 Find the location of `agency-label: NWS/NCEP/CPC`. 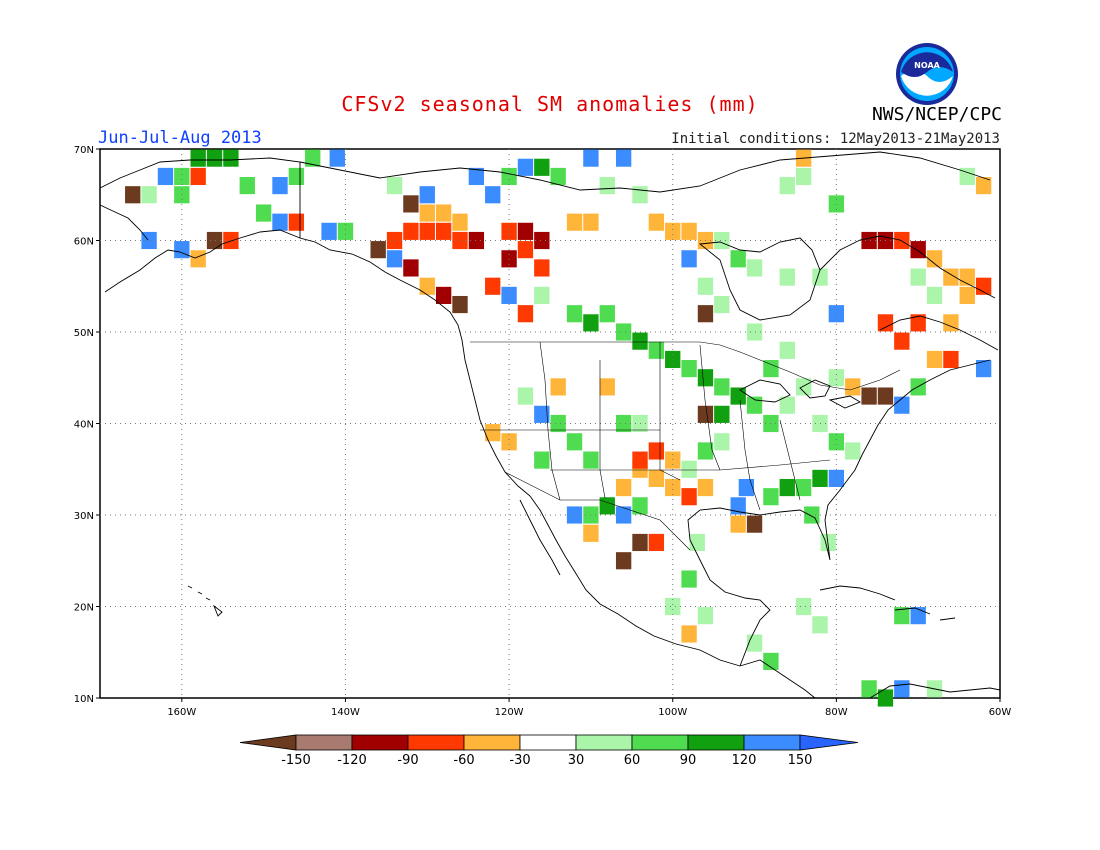

agency-label: NWS/NCEP/CPC is located at coordinates (936, 114).